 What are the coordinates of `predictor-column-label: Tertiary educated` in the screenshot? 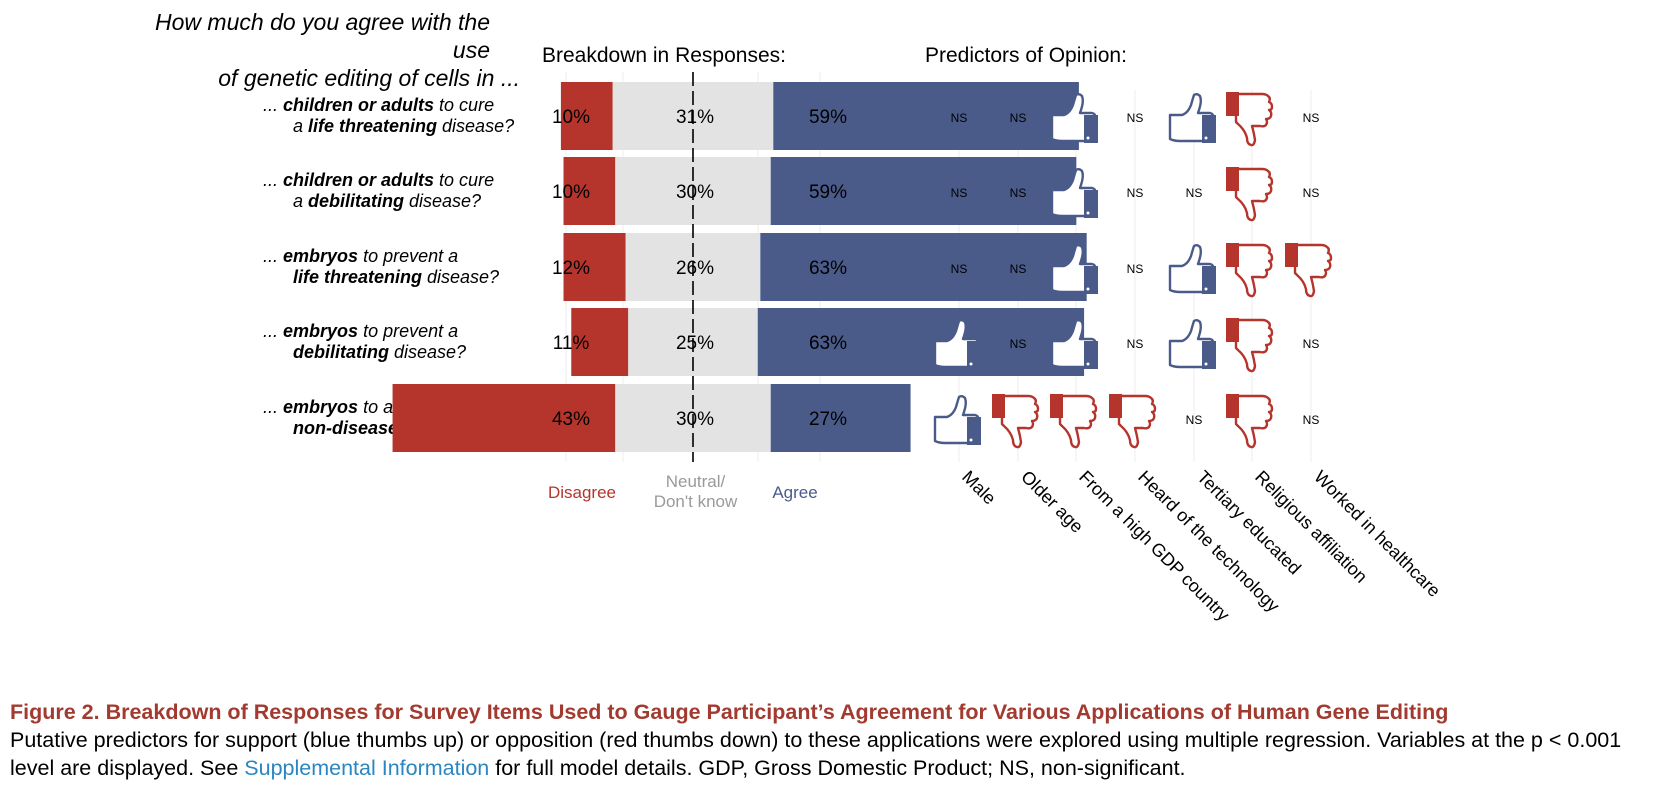 It's located at (1249, 523).